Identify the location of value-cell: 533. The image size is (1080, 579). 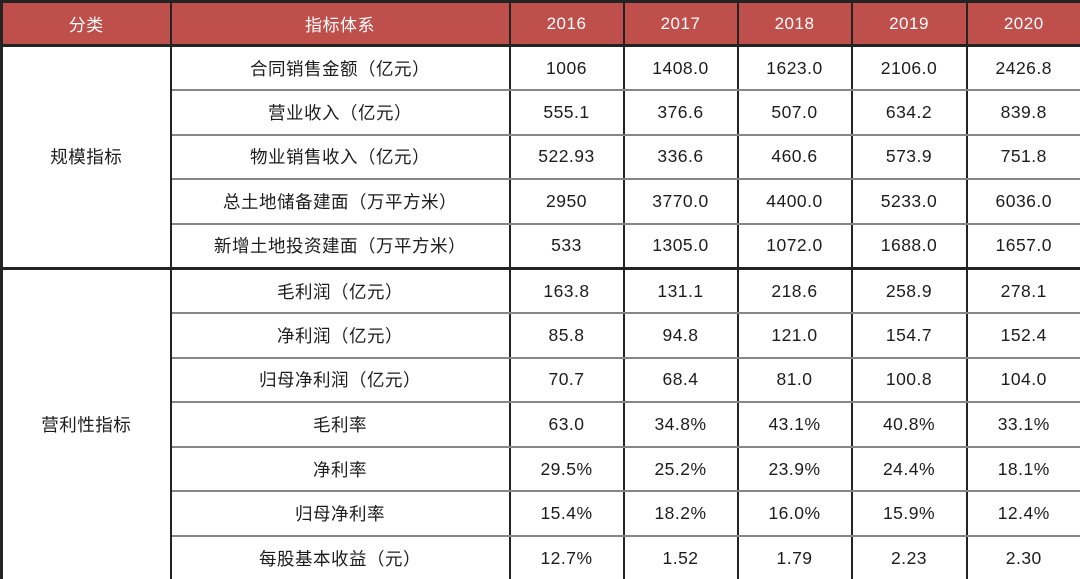
(566, 246).